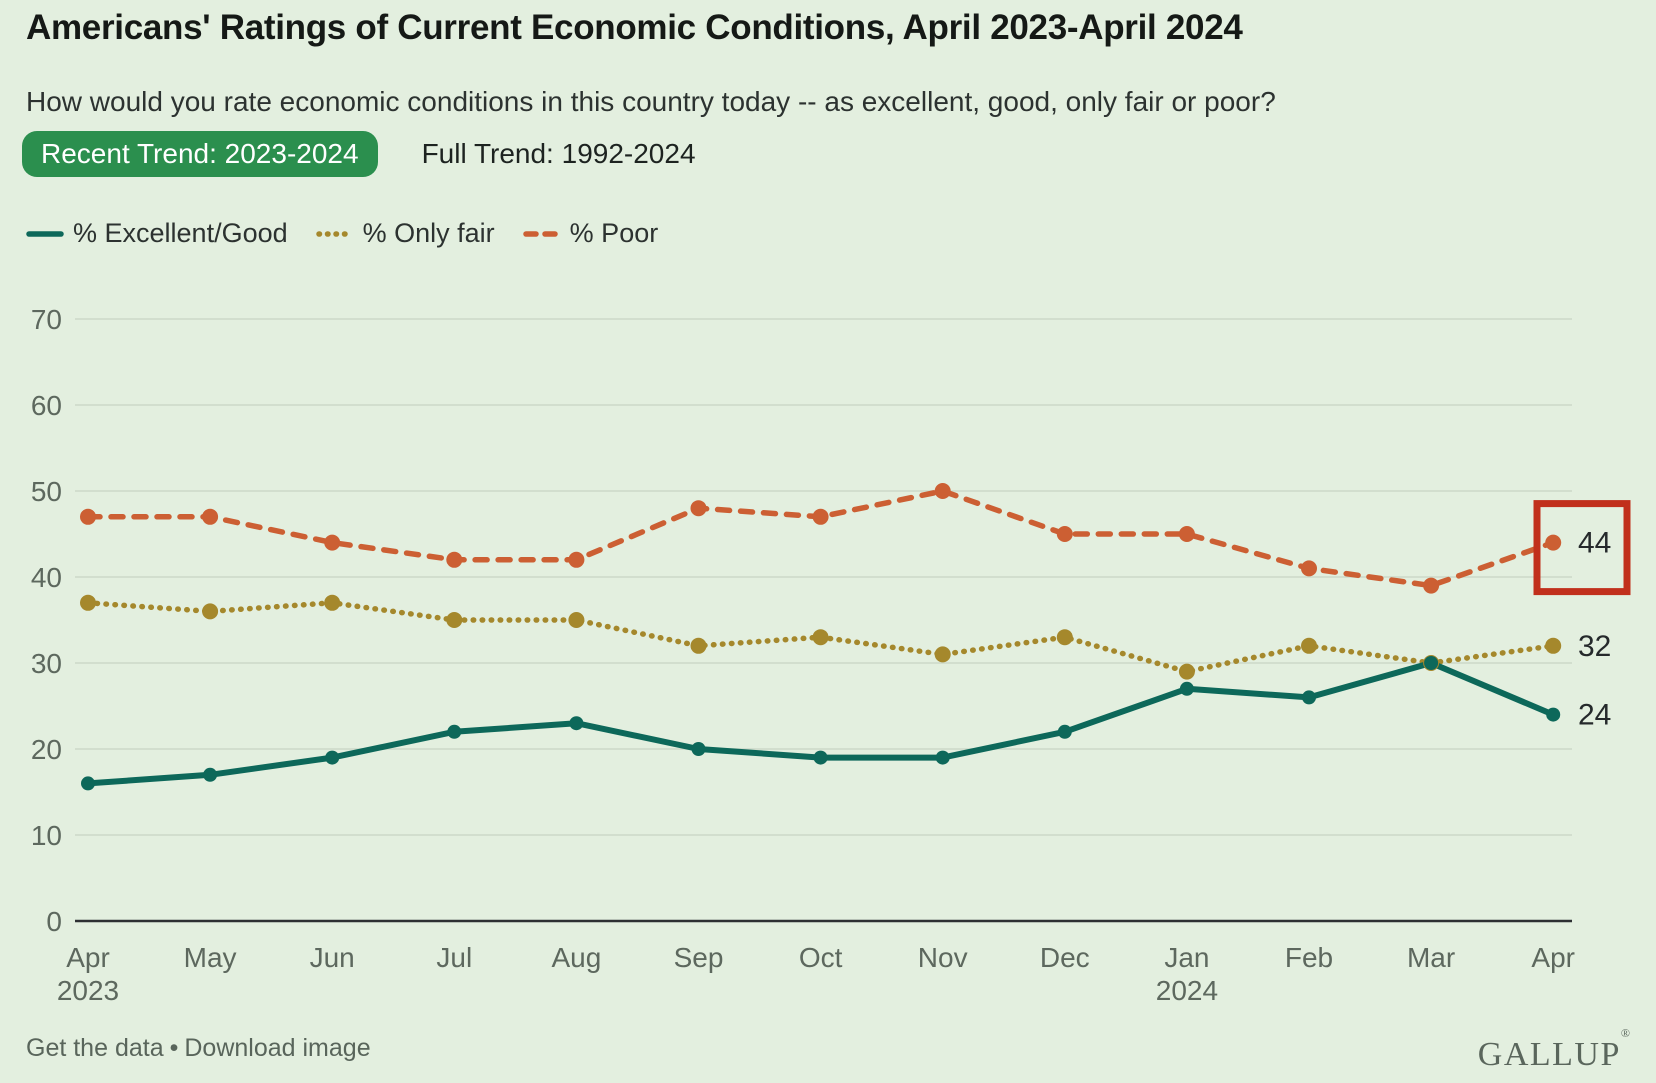 Image resolution: width=1656 pixels, height=1083 pixels. Describe the element at coordinates (820, 538) in the screenshot. I see `series-line-poor` at that location.